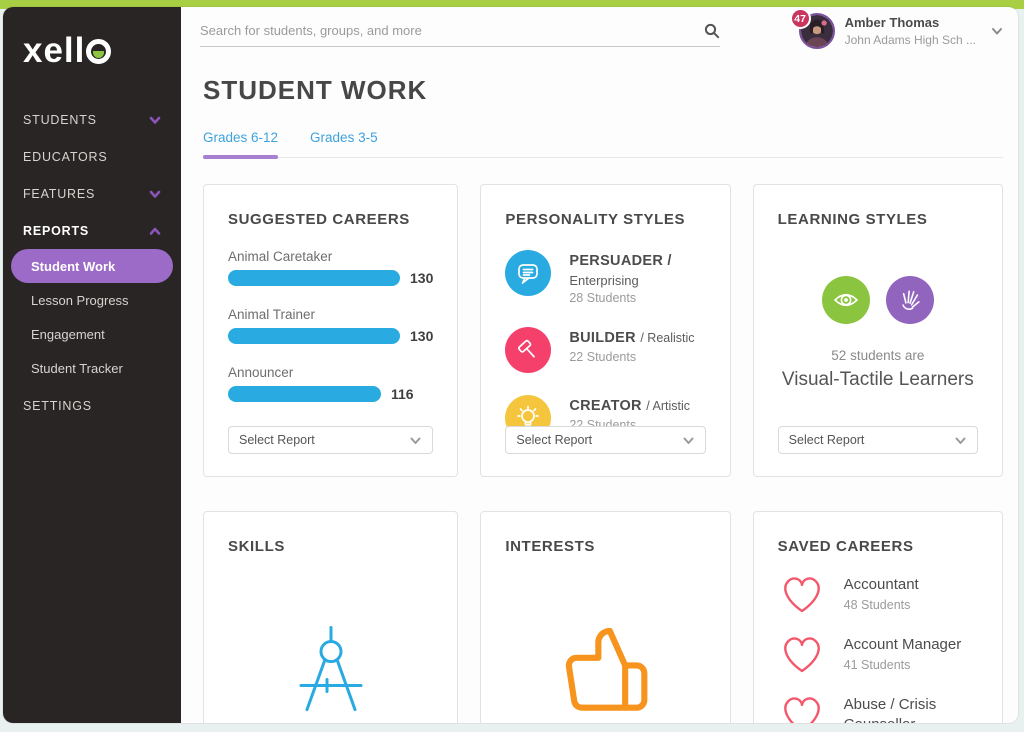 The height and width of the screenshot is (732, 1024). I want to click on sidebar-item-label: SETTINGS, so click(57, 405).